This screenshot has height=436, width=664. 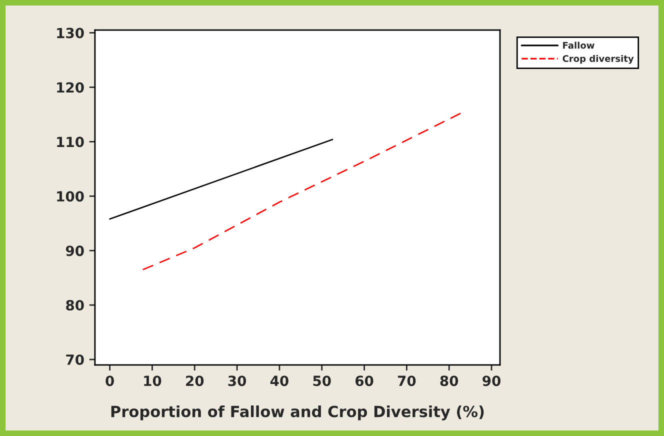 I want to click on legend-label: Fallow, so click(x=578, y=45).